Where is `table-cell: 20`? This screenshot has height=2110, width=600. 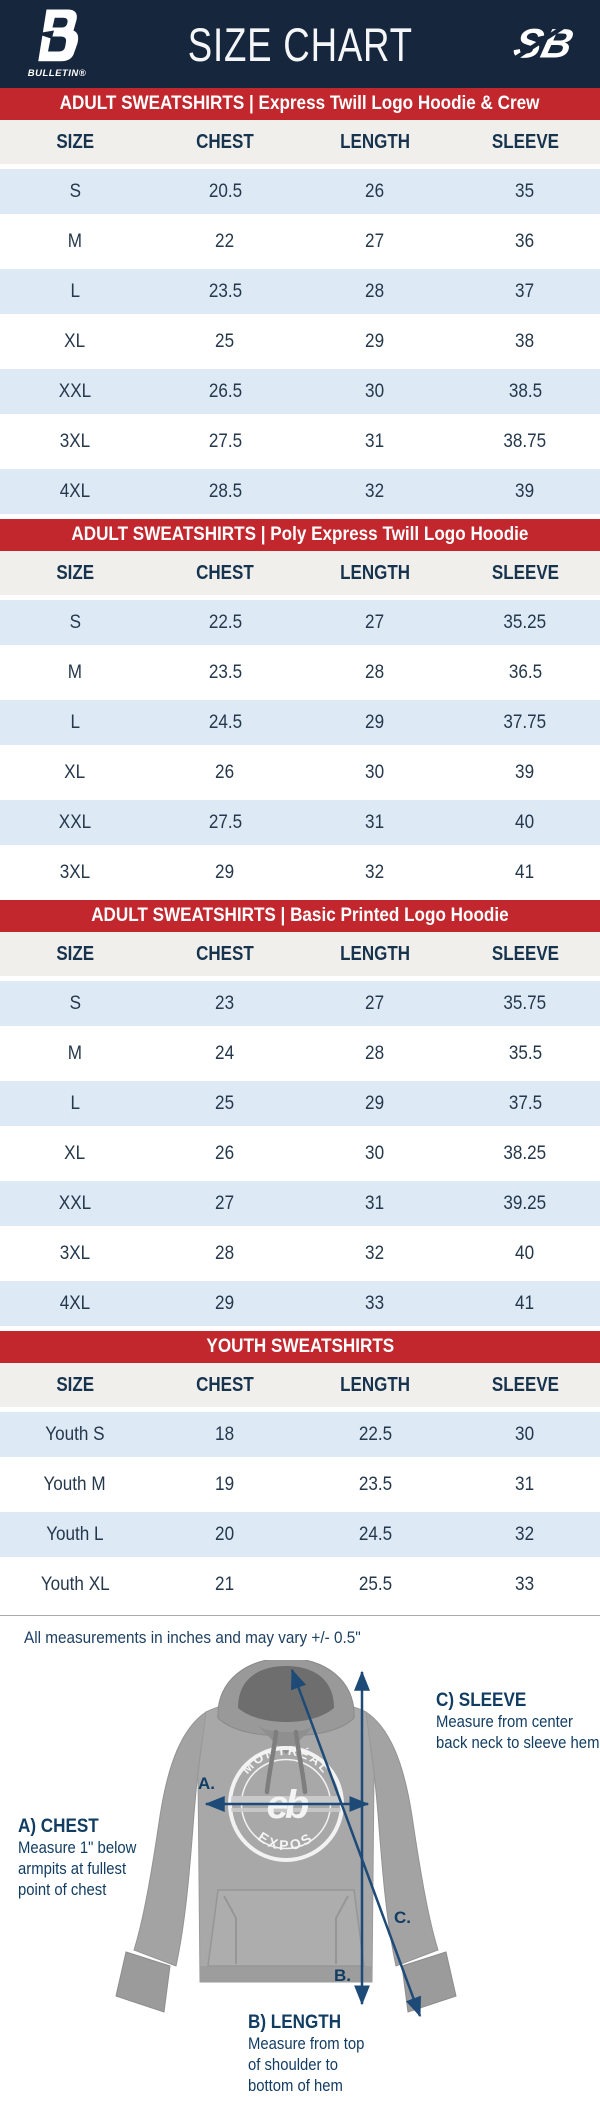 table-cell: 20 is located at coordinates (225, 1534).